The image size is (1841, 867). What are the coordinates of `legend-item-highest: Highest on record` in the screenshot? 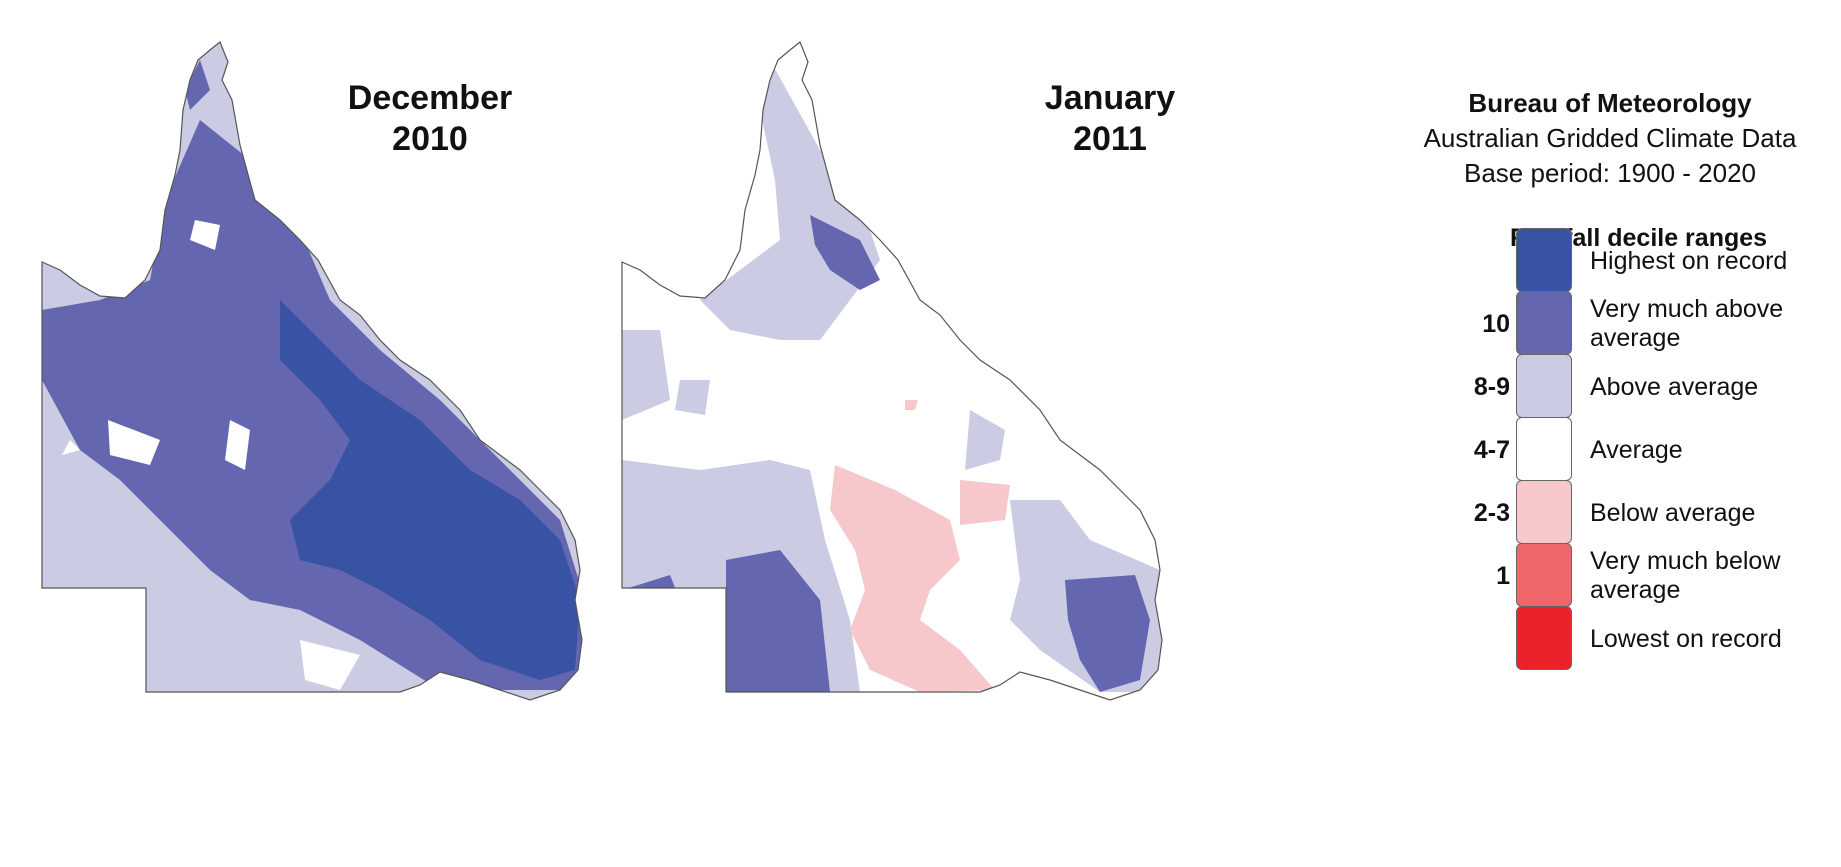 It's located at (1610, 261).